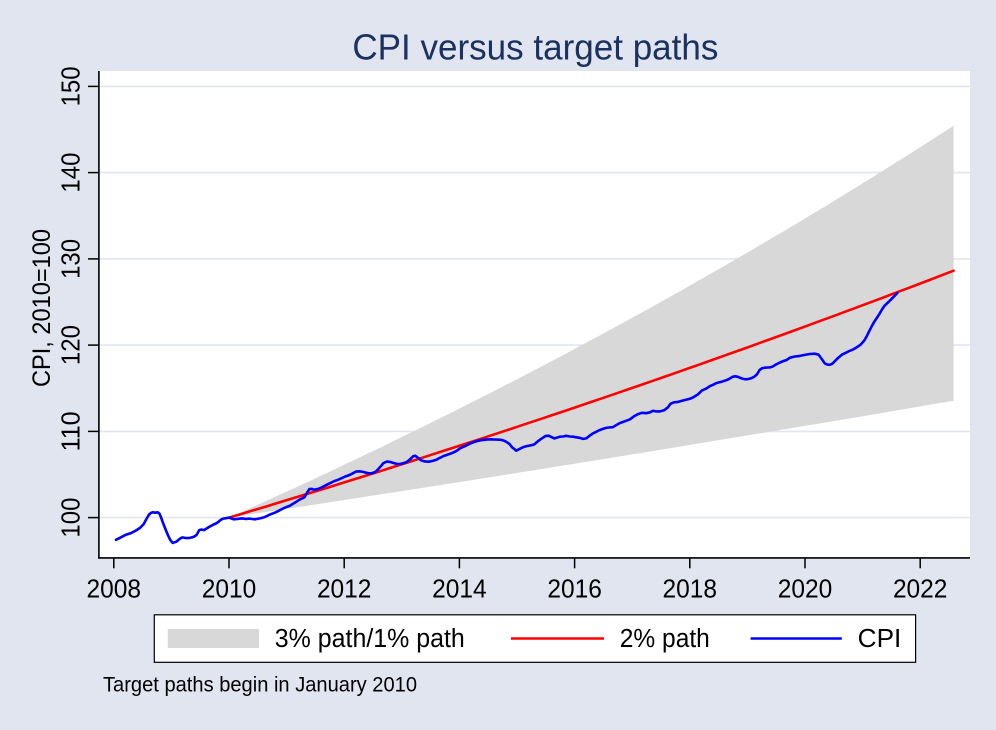  I want to click on svg-text: 140, so click(71, 173).